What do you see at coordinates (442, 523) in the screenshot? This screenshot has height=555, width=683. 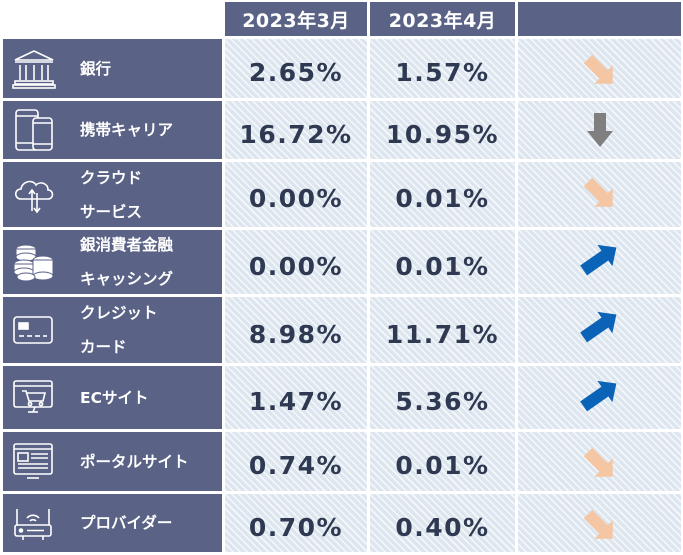 I see `value-april: 0.40%` at bounding box center [442, 523].